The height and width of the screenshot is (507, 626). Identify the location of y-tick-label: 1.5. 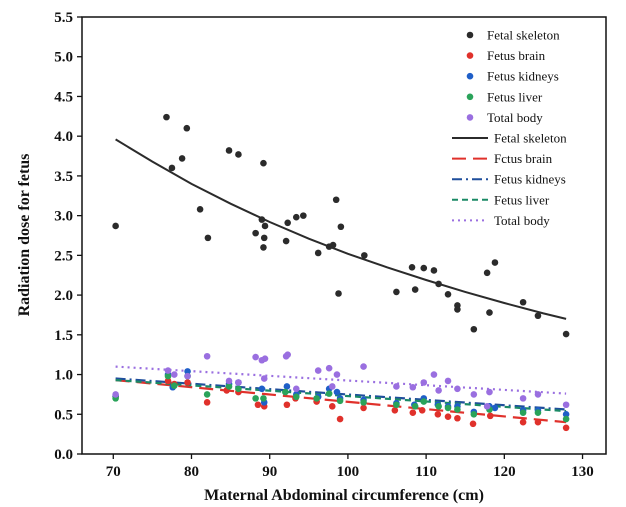
(63, 336).